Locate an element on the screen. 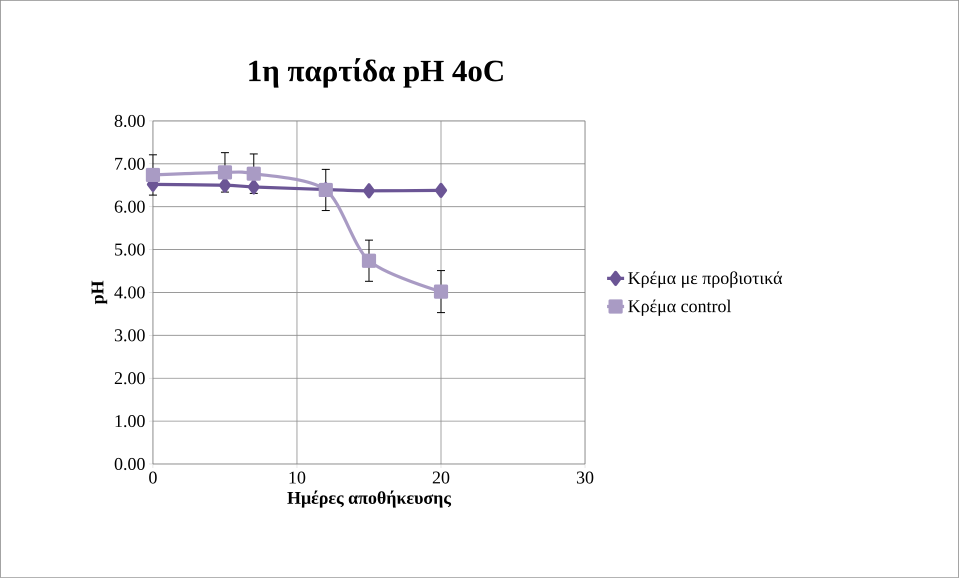 The width and height of the screenshot is (959, 578). x-tick-label: 20 is located at coordinates (441, 478).